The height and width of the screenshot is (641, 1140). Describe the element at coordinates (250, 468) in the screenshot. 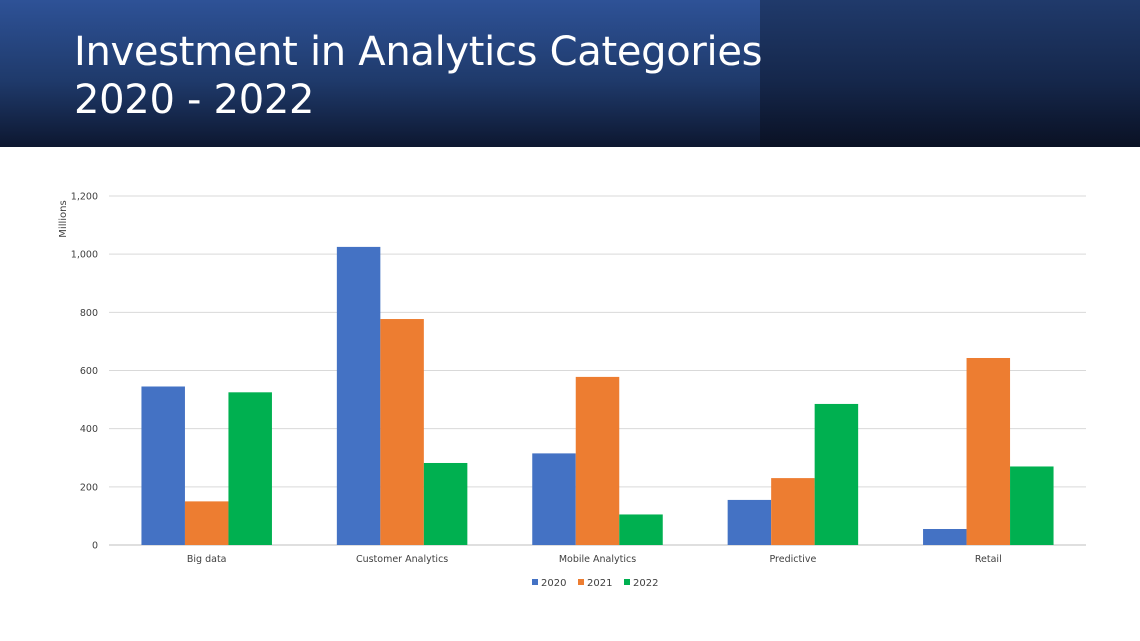

I see `bar-2022-big-data` at that location.